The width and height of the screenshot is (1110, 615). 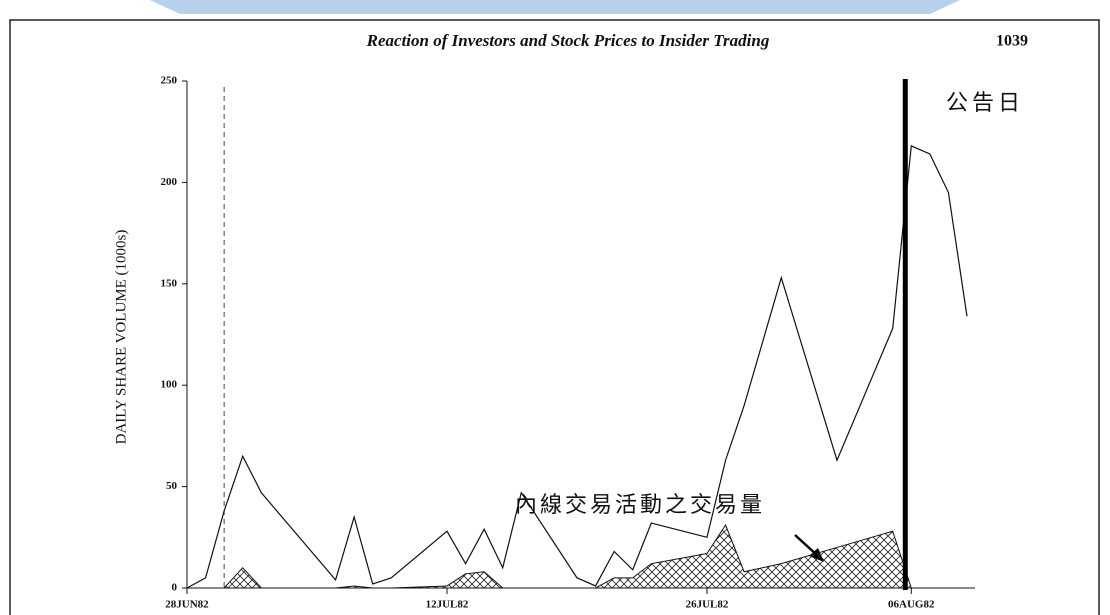 I want to click on y-tick-label: 0, so click(x=175, y=588).